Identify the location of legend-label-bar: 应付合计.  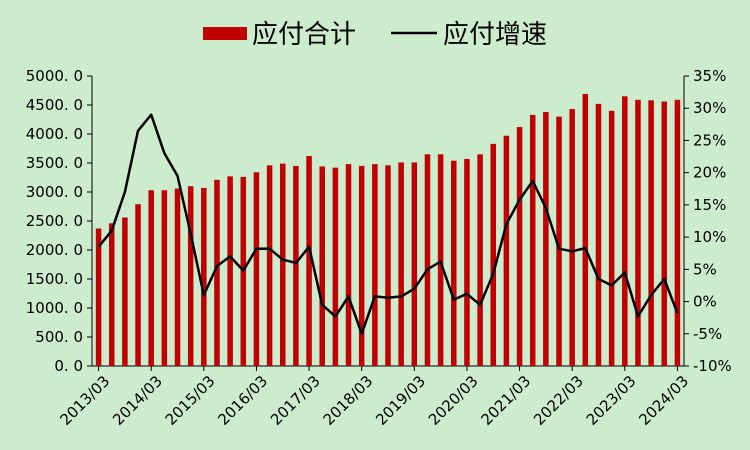
(304, 35).